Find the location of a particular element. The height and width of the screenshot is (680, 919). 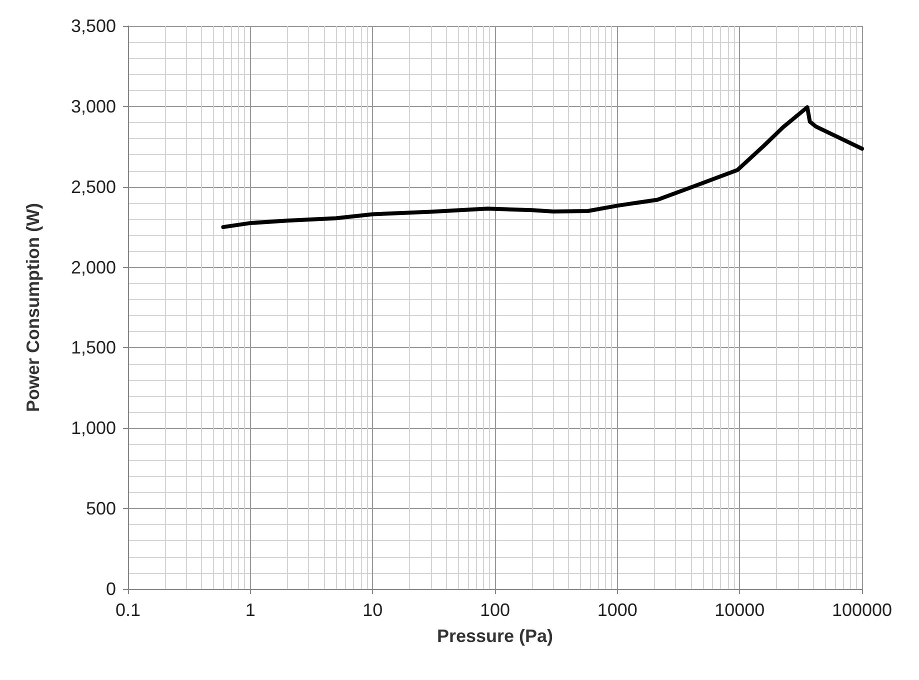

y-tick-label: 2,000 is located at coordinates (93, 267).